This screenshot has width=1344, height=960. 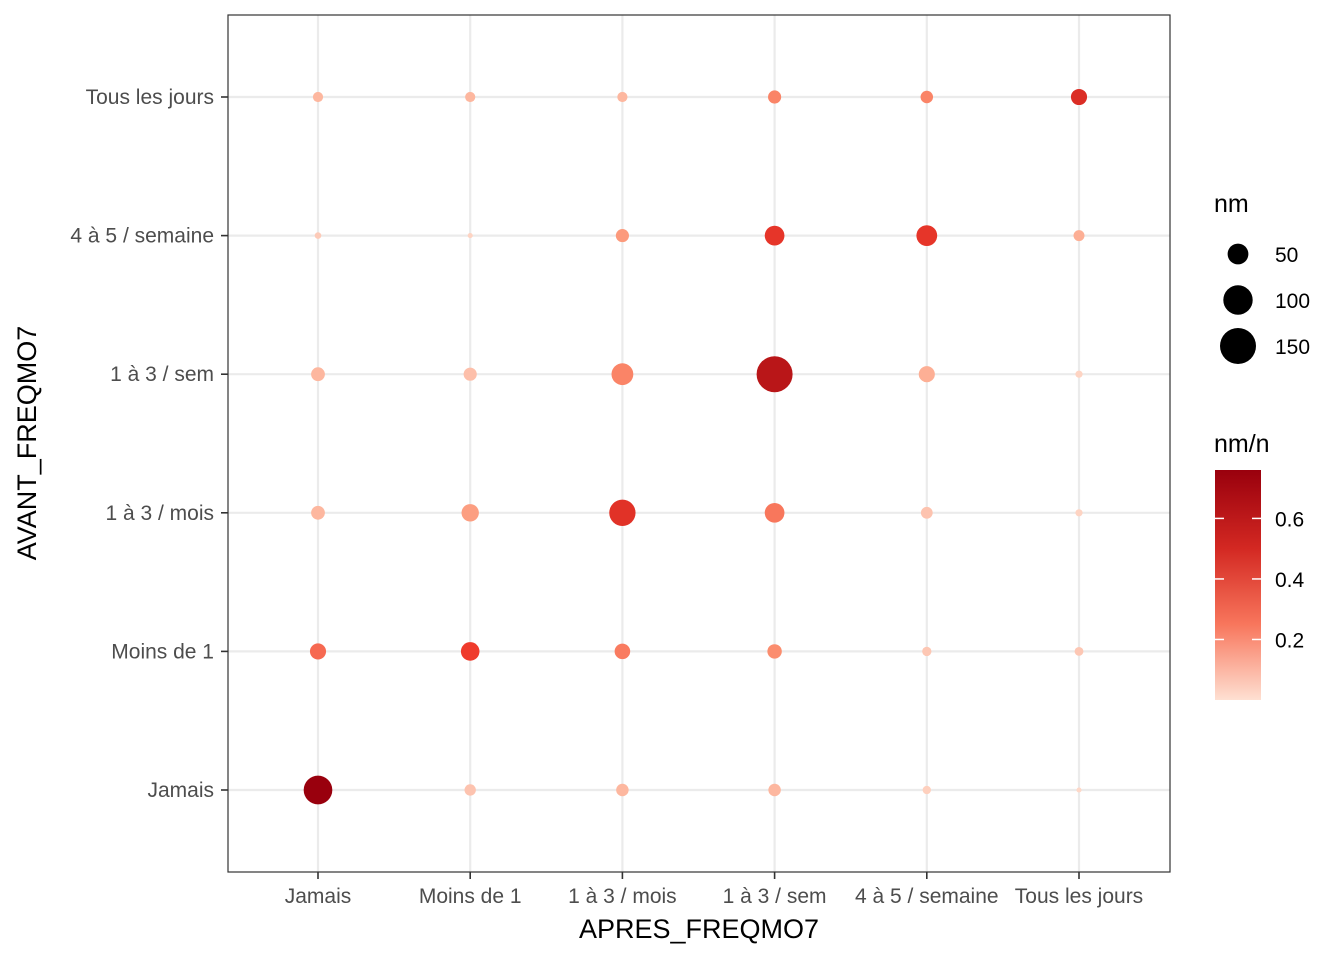 What do you see at coordinates (1290, 580) in the screenshot?
I see `color-legend-label: 0.4` at bounding box center [1290, 580].